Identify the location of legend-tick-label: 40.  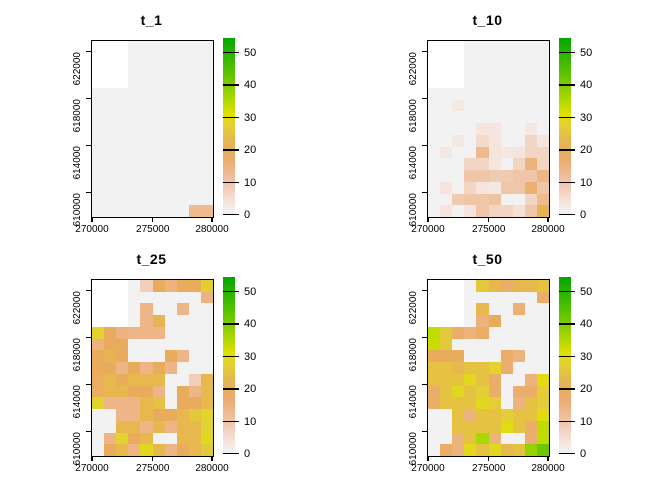
(586, 85).